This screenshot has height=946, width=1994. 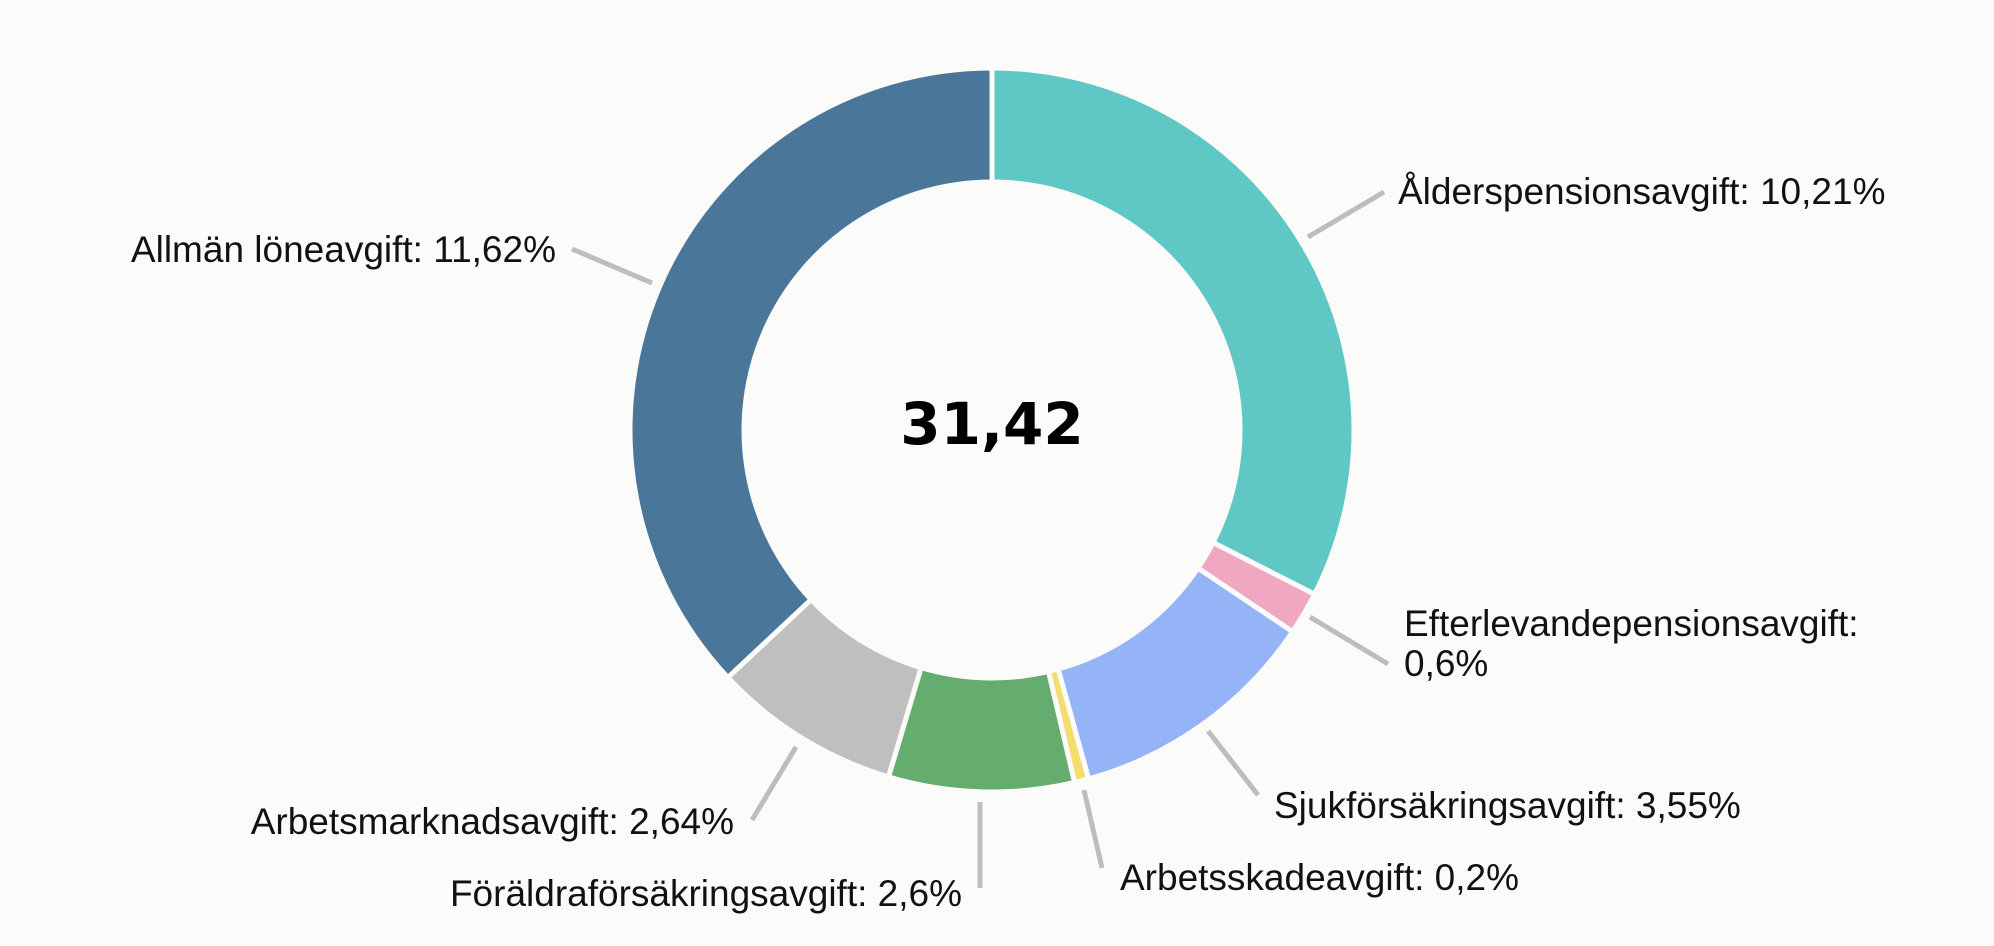 What do you see at coordinates (1446, 663) in the screenshot?
I see `slice-label-line2: 0,6%` at bounding box center [1446, 663].